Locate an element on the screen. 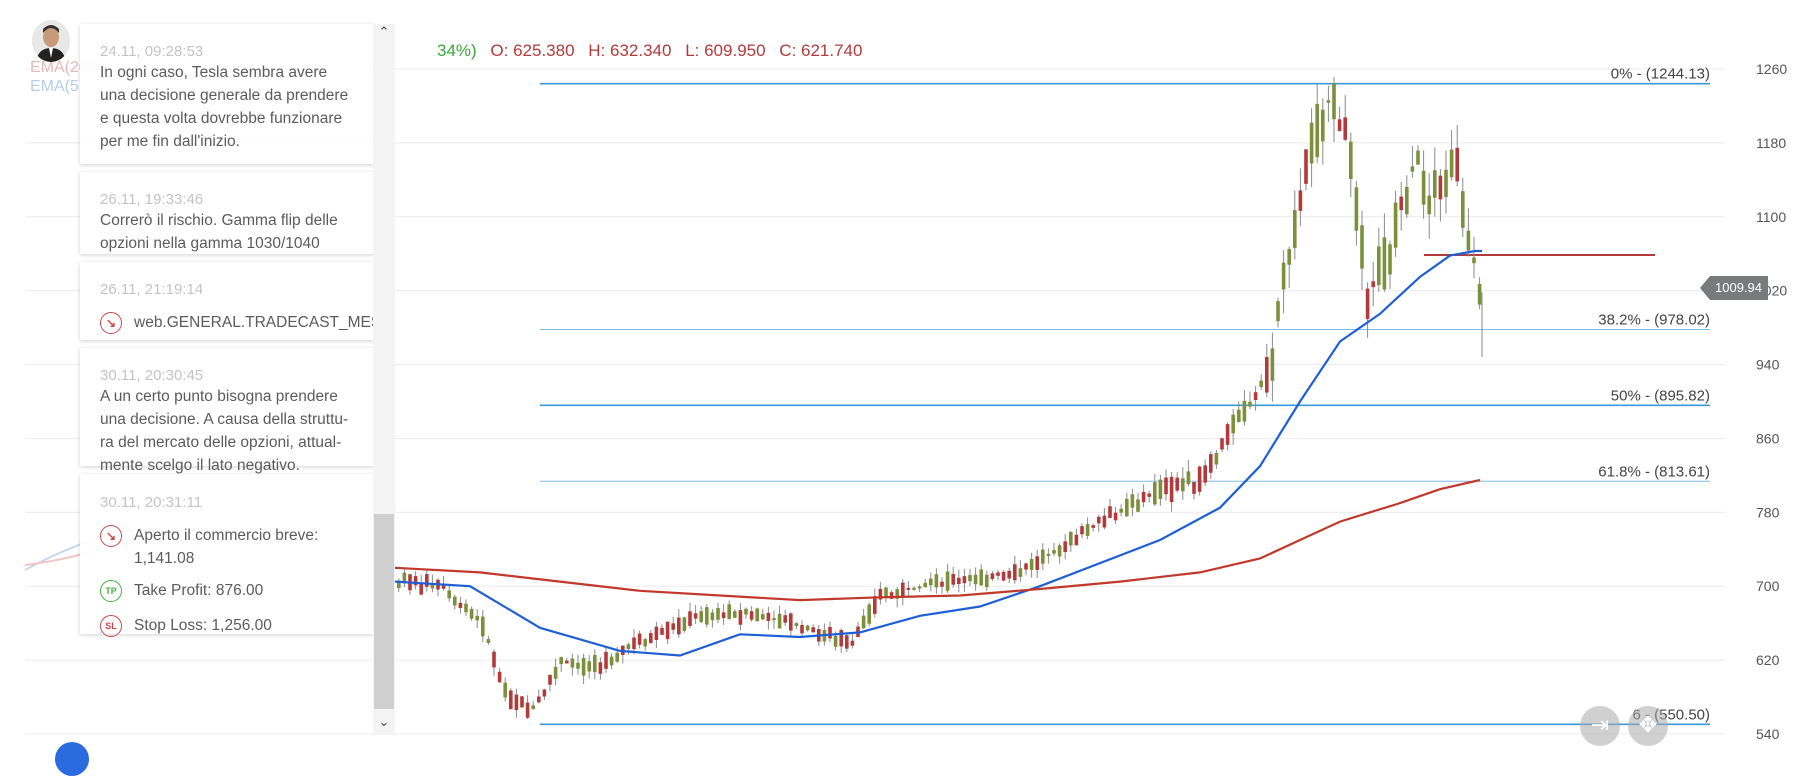 This screenshot has height=776, width=1819. scroll-up-icon: ⌃ is located at coordinates (384, 31).